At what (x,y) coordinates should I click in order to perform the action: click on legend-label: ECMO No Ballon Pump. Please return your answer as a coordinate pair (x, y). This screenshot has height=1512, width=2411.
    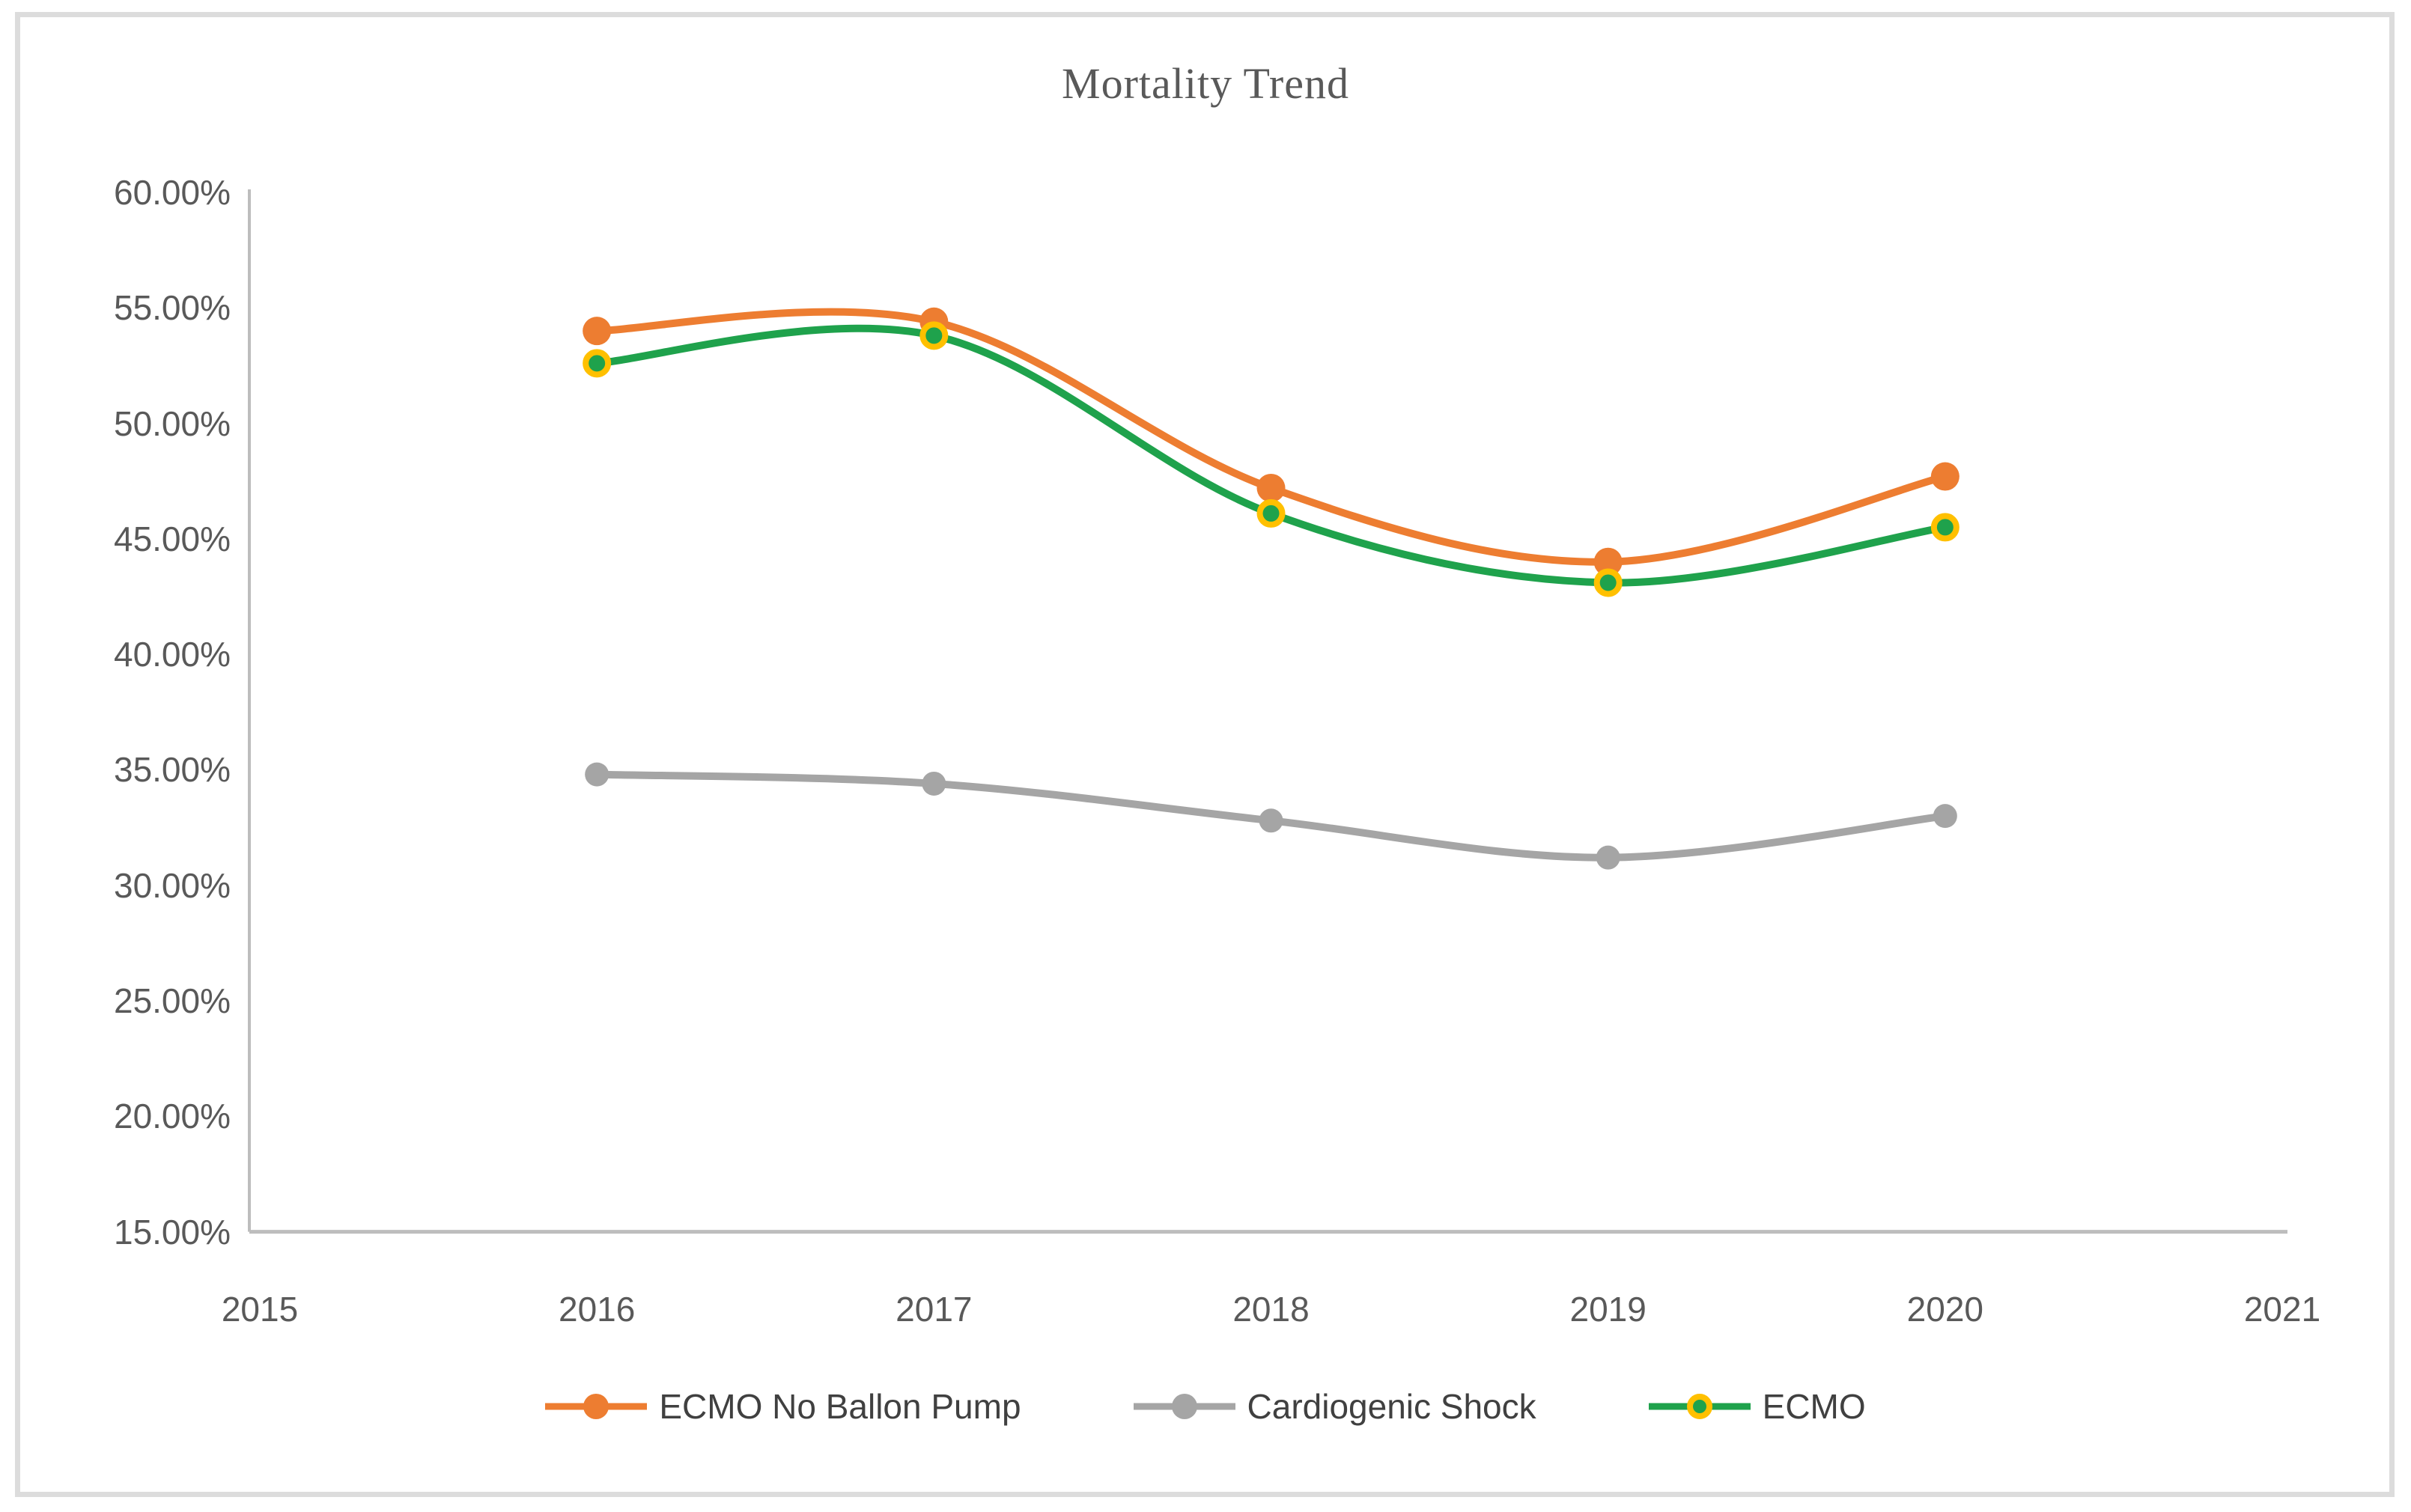
    Looking at the image, I should click on (840, 1406).